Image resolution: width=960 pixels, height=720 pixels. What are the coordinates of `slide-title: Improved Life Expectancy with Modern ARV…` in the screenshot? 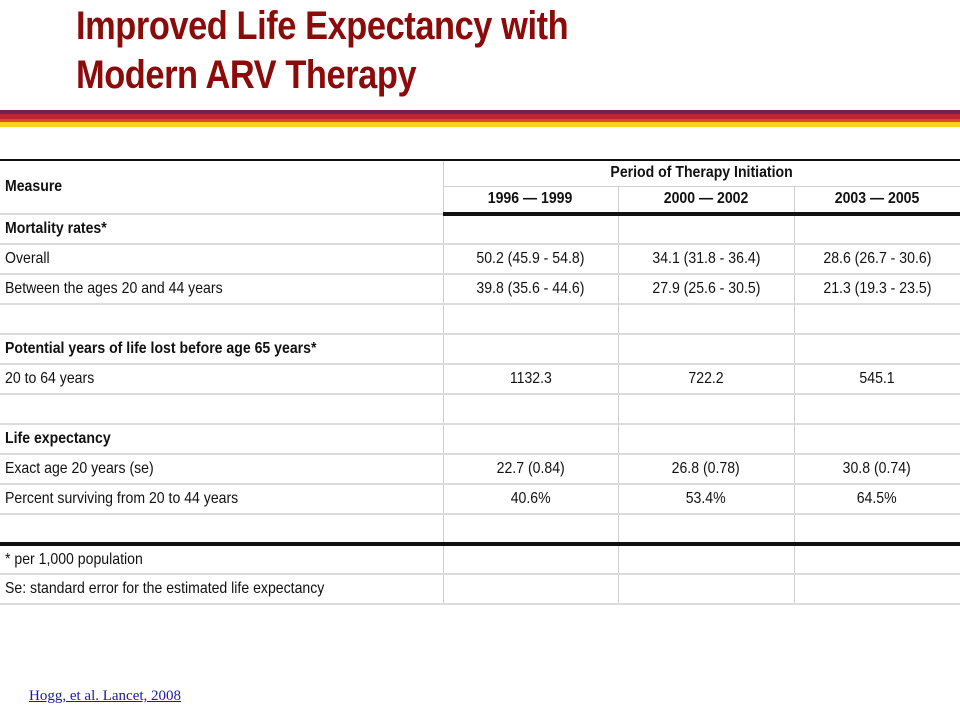 It's located at (322, 51).